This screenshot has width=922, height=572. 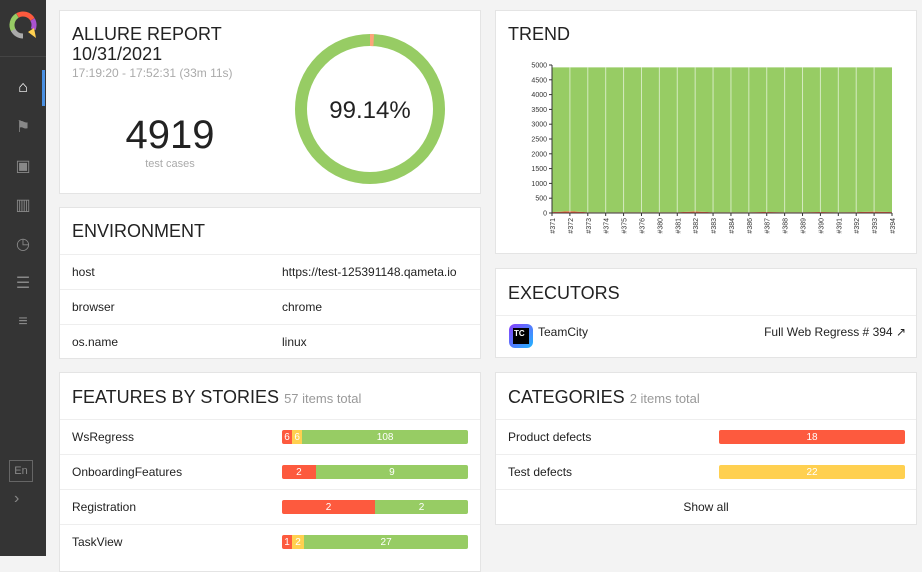 What do you see at coordinates (152, 73) in the screenshot?
I see `report-time: 17:19:20 - 17:52:31 (33m 11s)` at bounding box center [152, 73].